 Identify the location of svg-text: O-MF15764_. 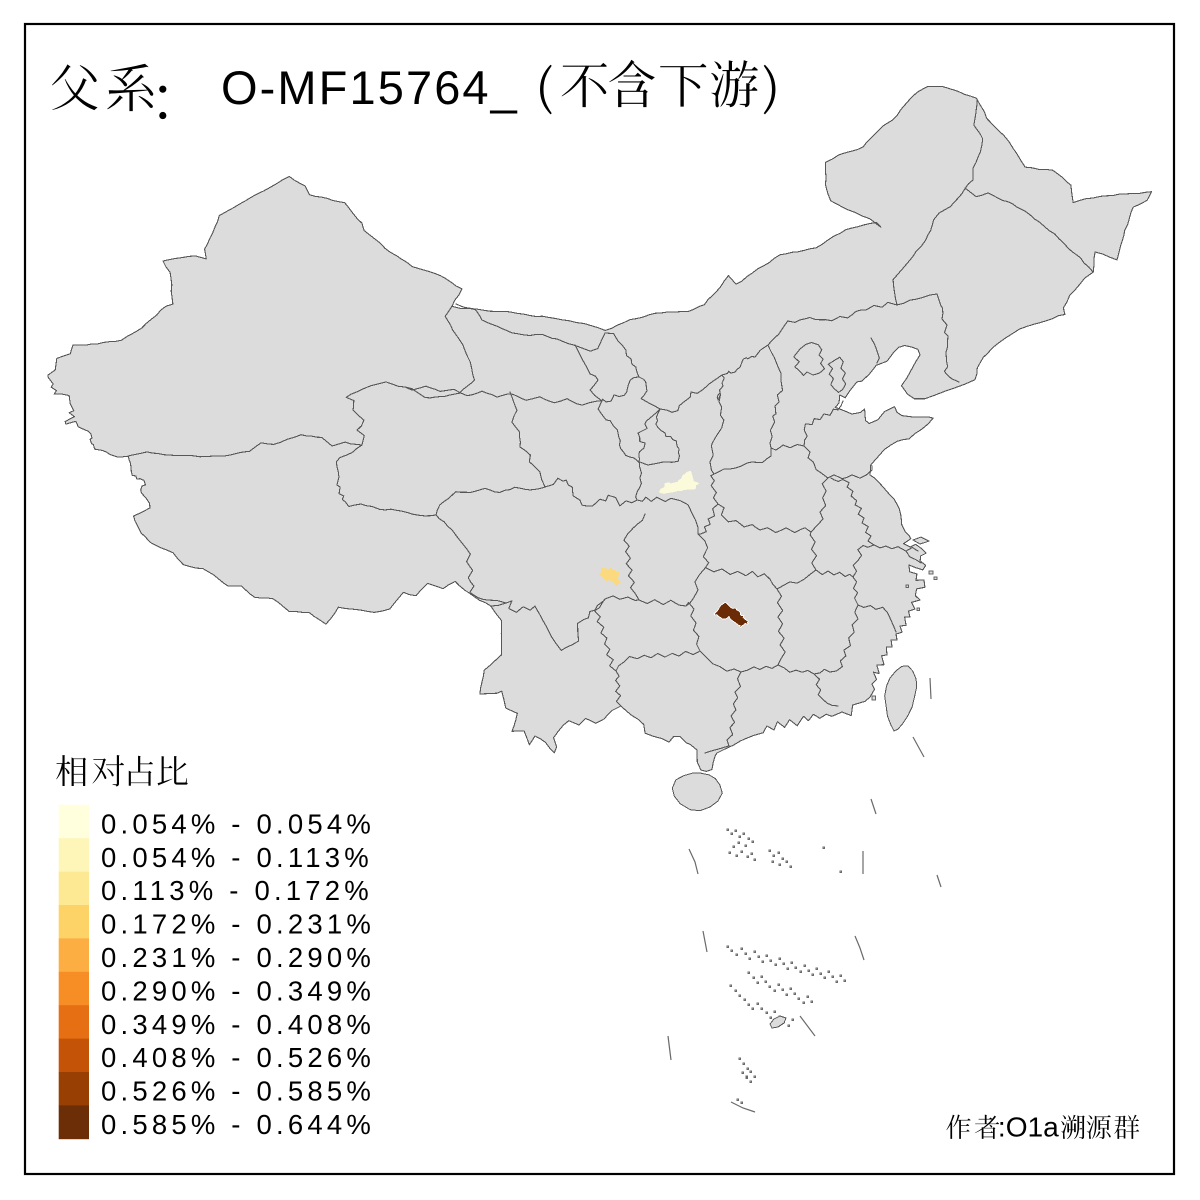
(370, 87).